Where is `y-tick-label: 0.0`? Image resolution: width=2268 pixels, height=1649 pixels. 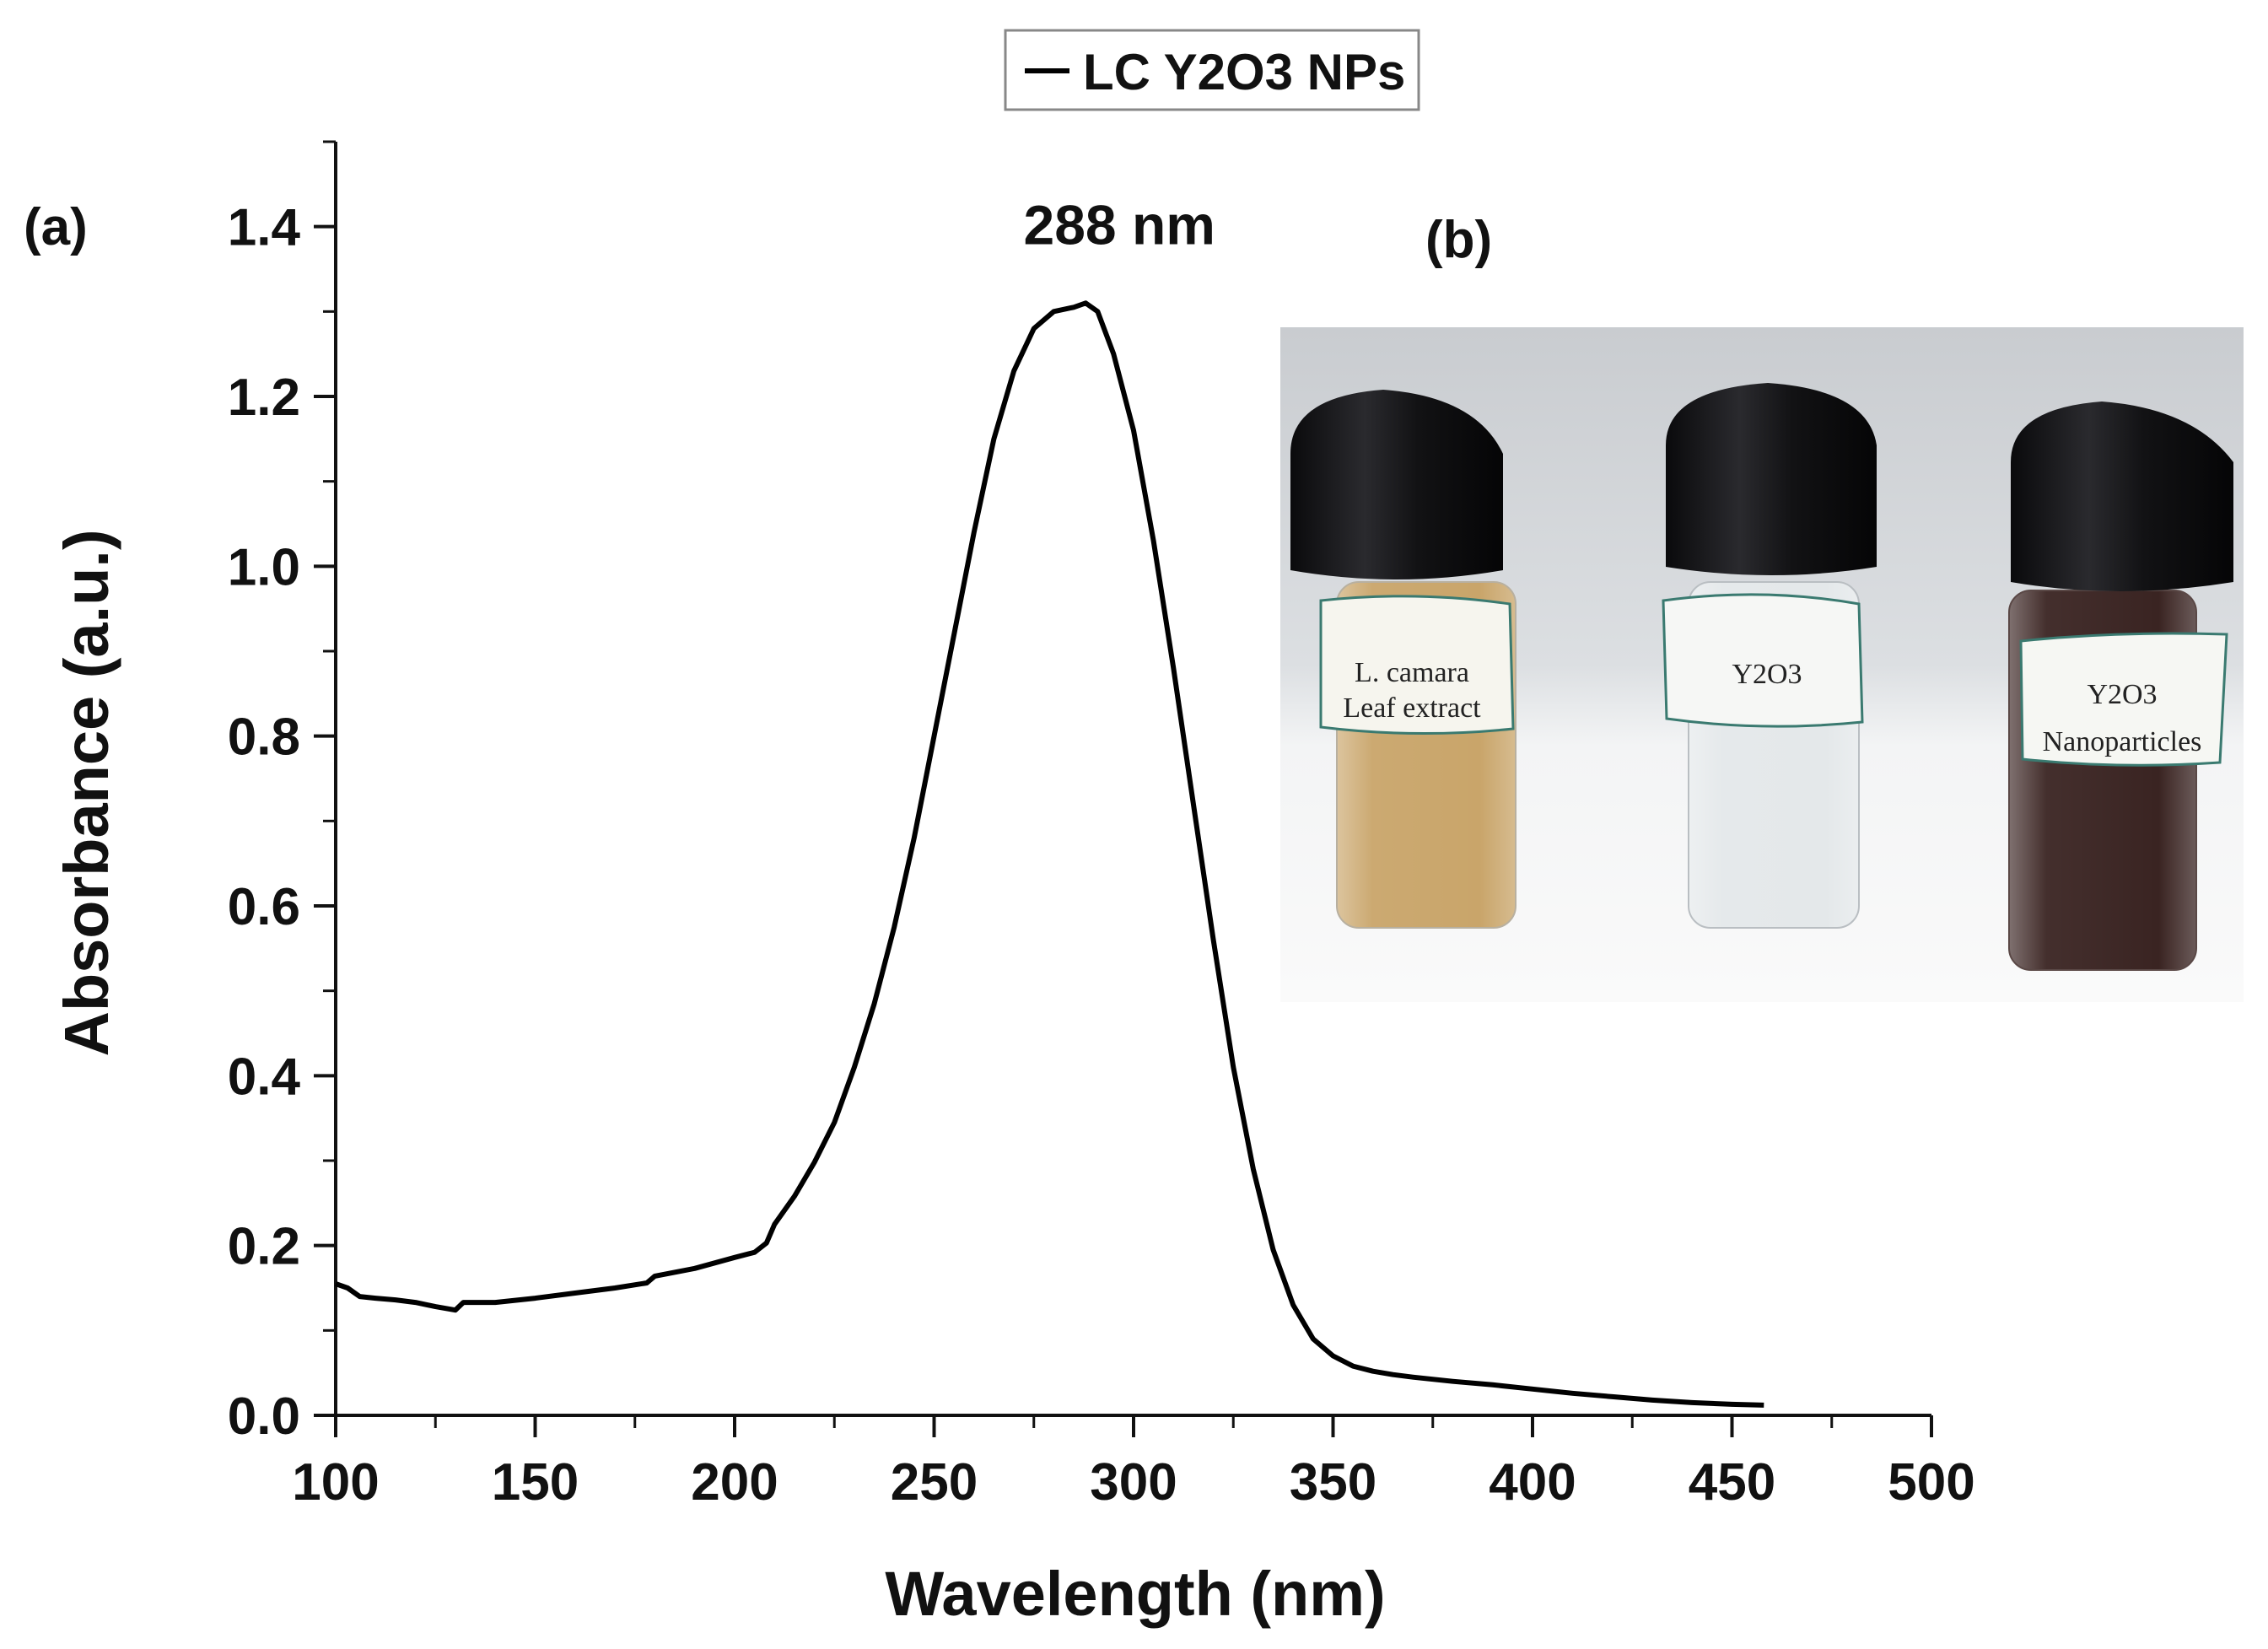
y-tick-label: 0.0 is located at coordinates (264, 1417).